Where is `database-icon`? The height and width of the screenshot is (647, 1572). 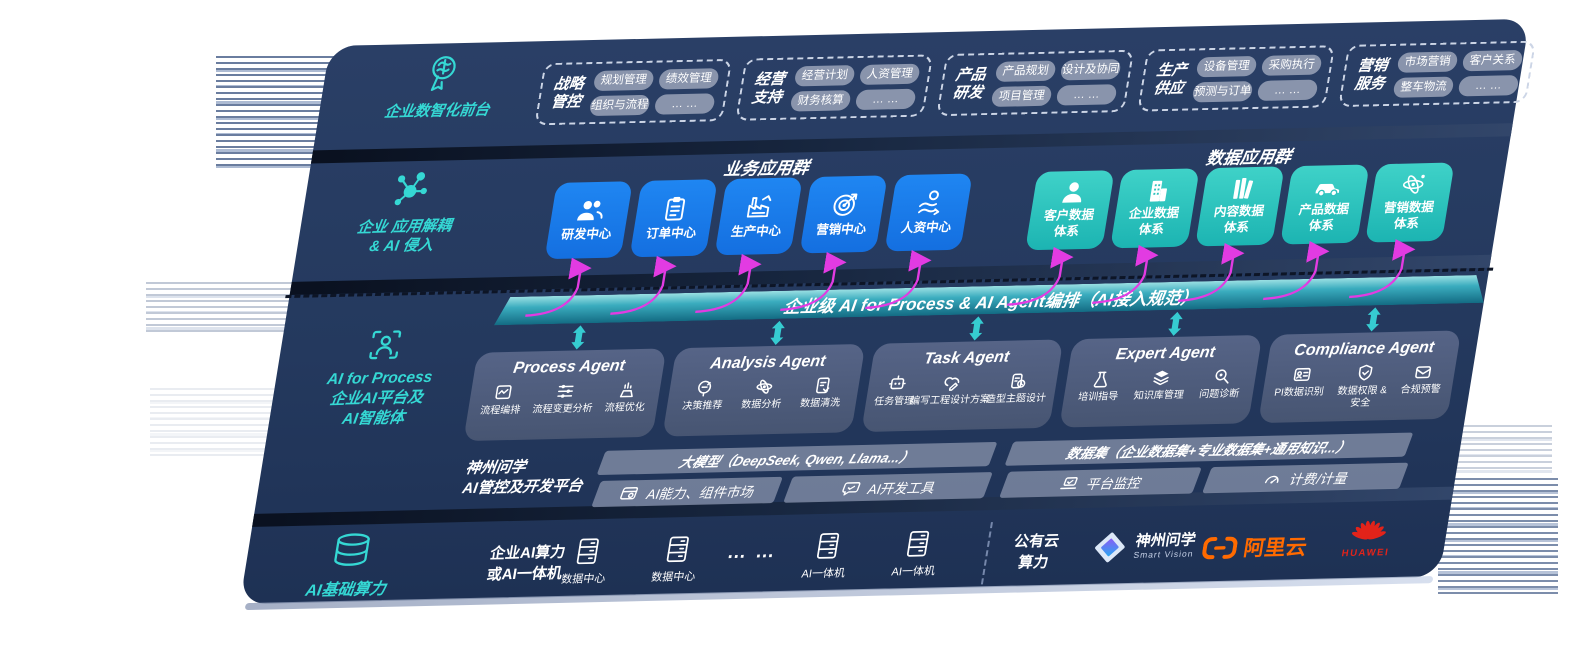
database-icon is located at coordinates (352, 549).